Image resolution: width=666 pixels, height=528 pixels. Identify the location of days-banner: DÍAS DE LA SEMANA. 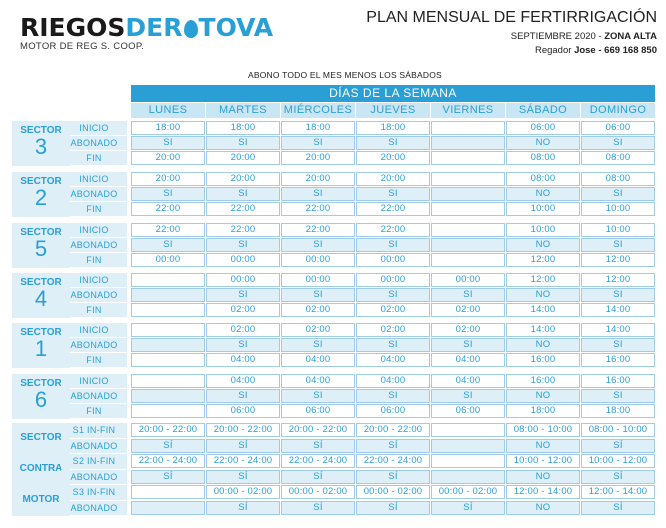
(393, 93).